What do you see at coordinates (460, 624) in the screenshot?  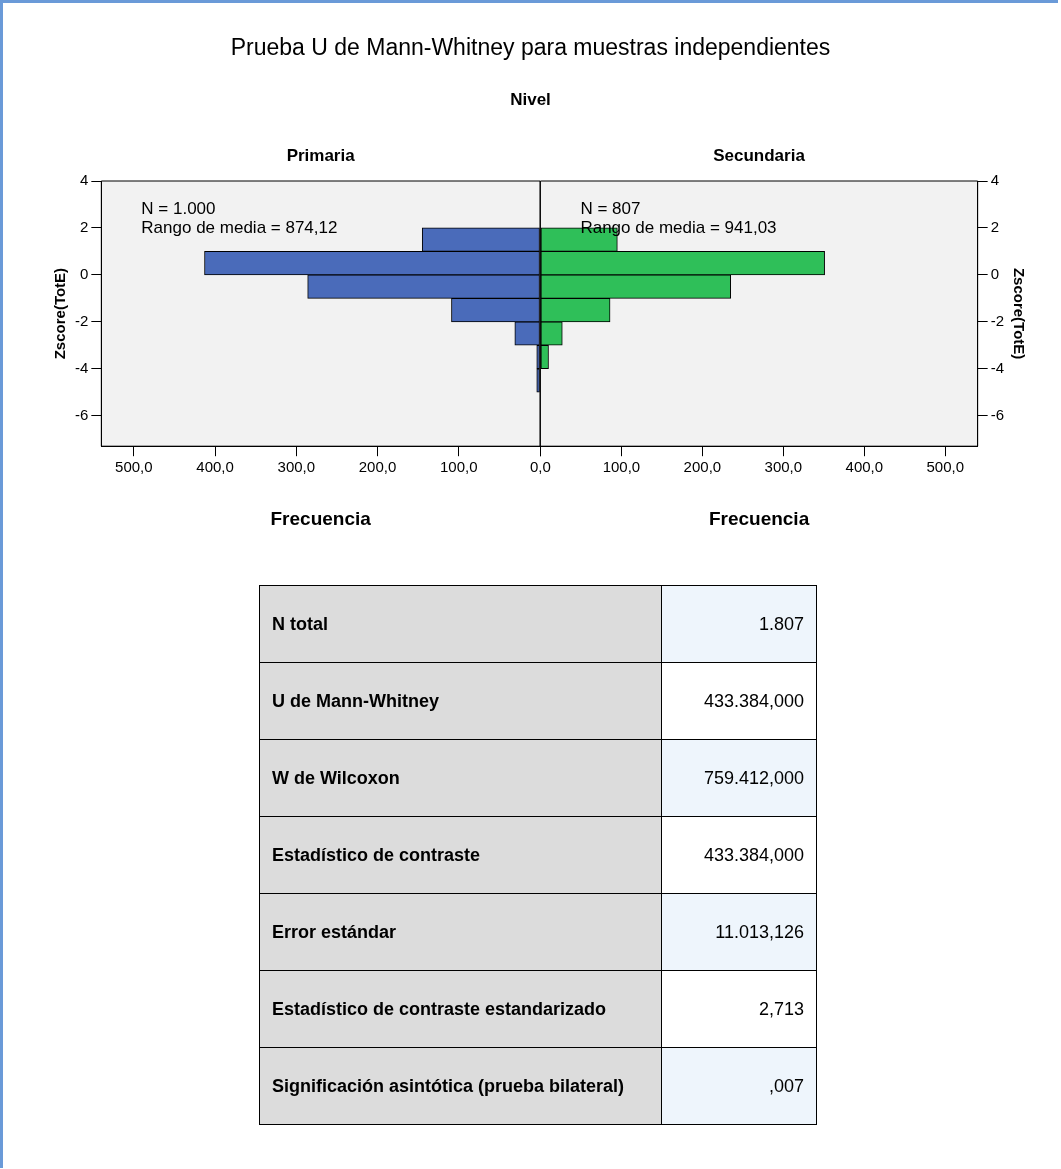 I see `text: N total` at bounding box center [460, 624].